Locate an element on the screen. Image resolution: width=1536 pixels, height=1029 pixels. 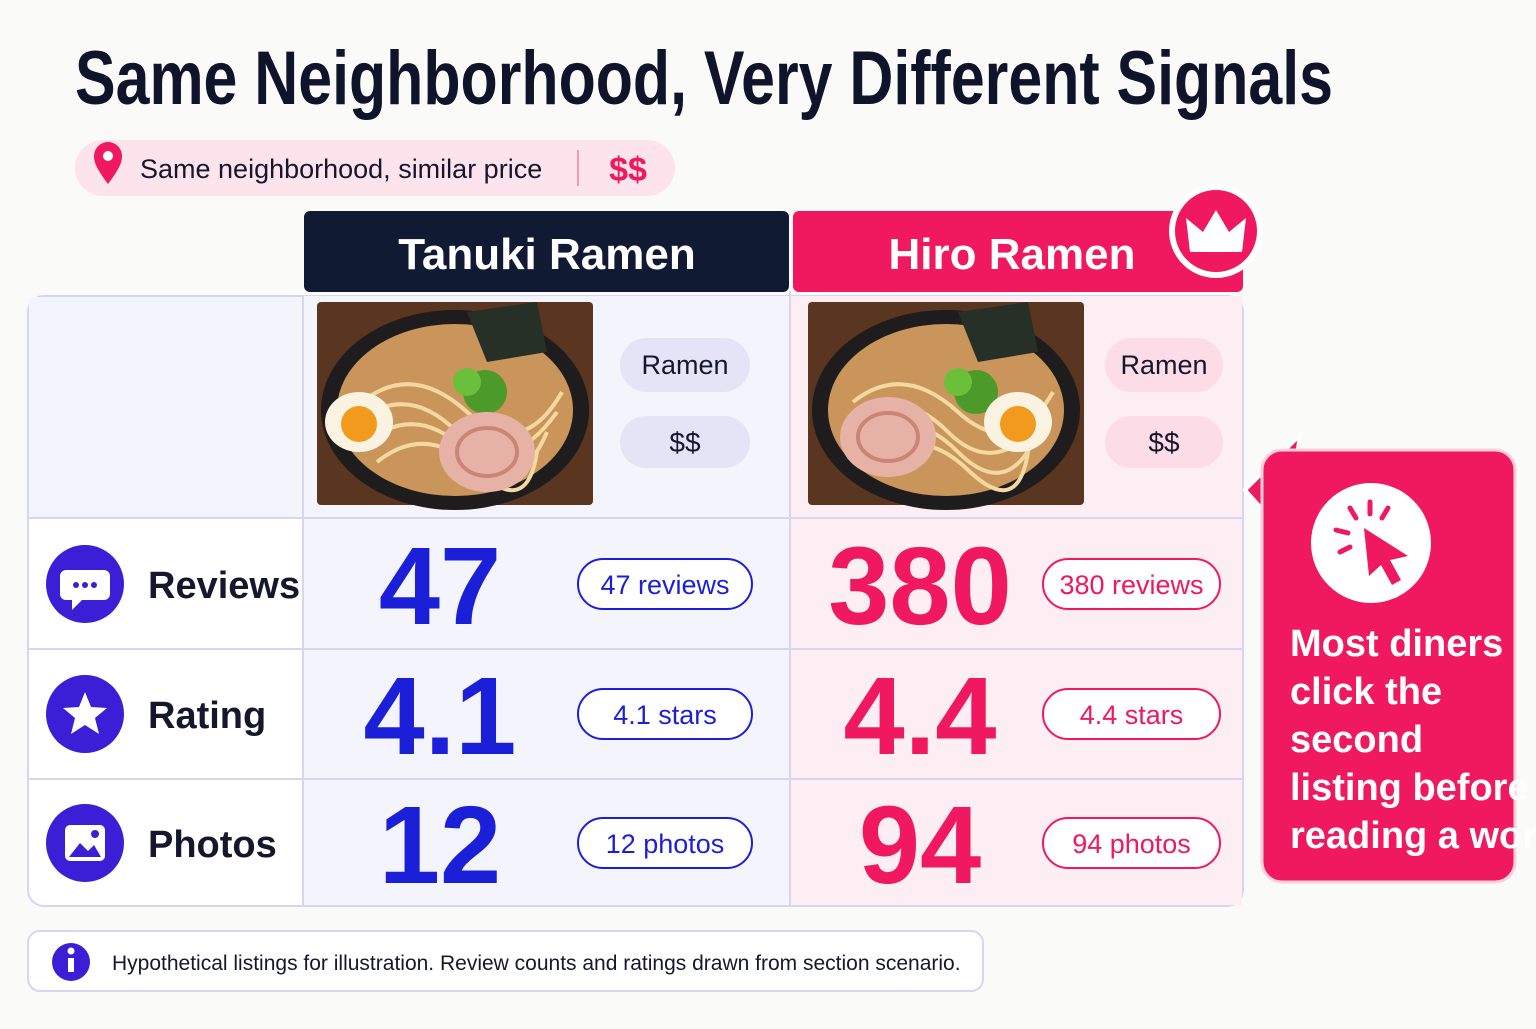
footnote-box is located at coordinates (505, 961).